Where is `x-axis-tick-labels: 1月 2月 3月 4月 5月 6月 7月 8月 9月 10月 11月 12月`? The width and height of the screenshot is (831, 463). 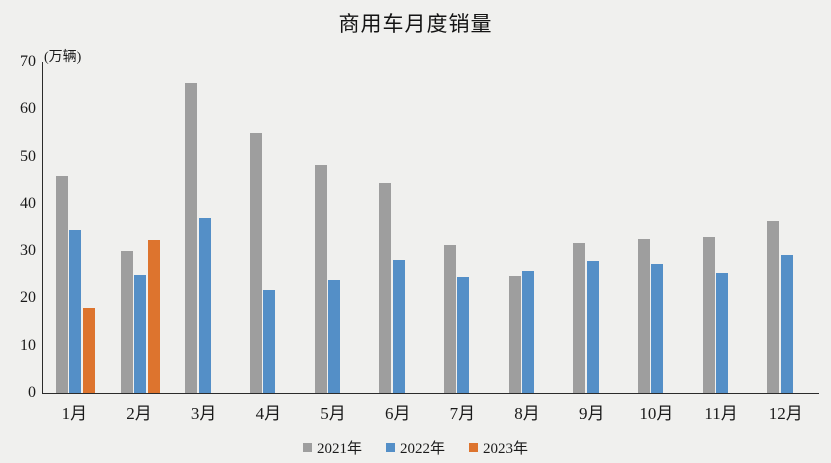
x-axis-tick-labels: 1月 2月 3月 4月 5月 6月 7月 8月 9月 10月 11月 12月 is located at coordinates (430, 411).